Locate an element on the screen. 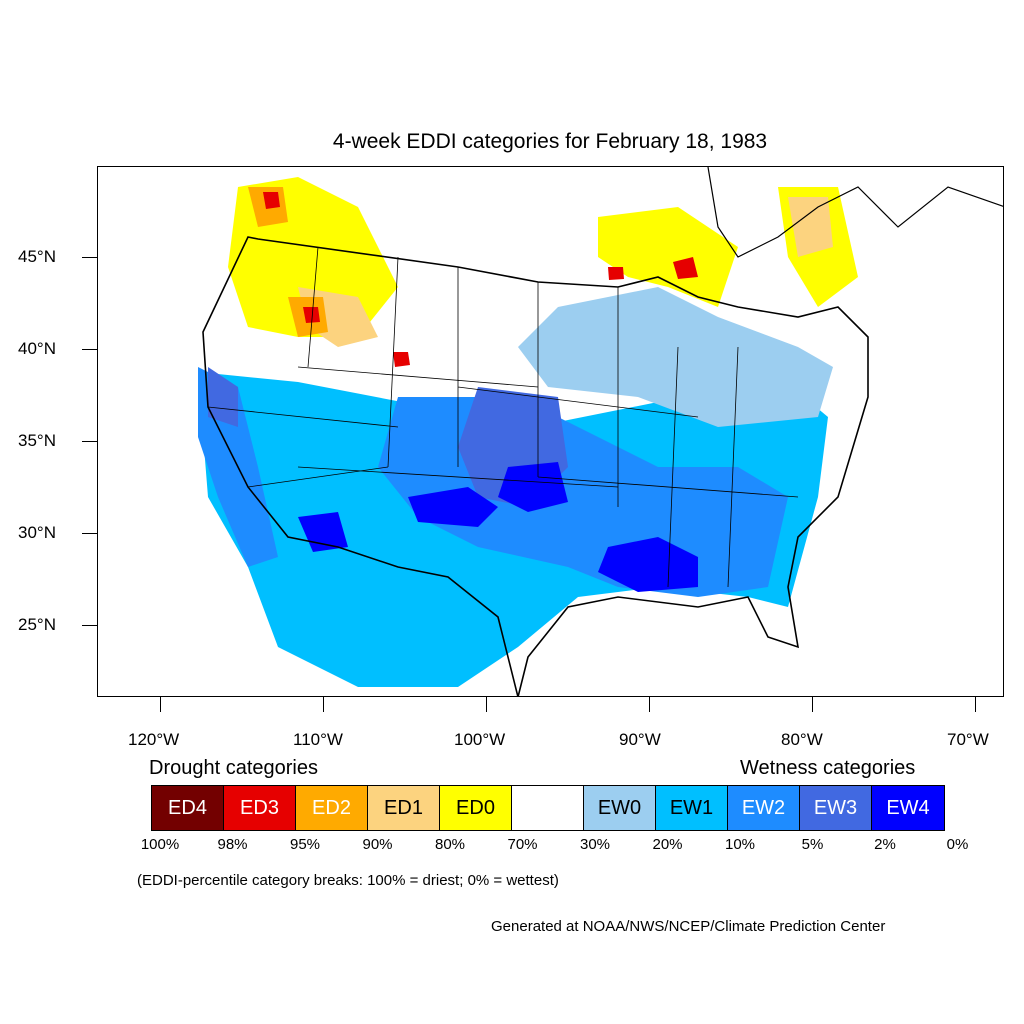 The height and width of the screenshot is (1024, 1024). wet-region-ew4-south is located at coordinates (498, 539).